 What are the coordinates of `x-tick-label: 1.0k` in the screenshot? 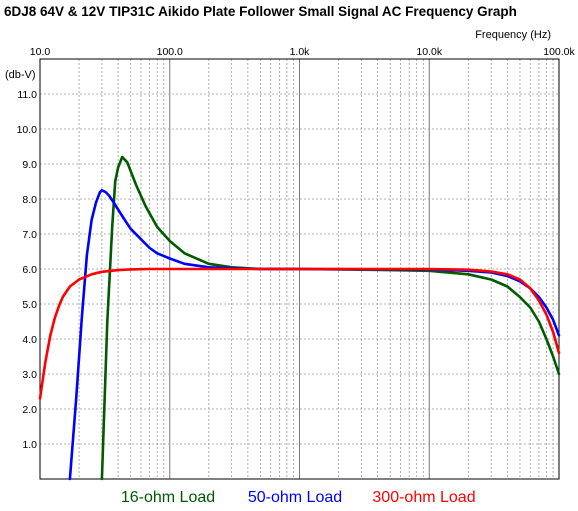 It's located at (300, 52).